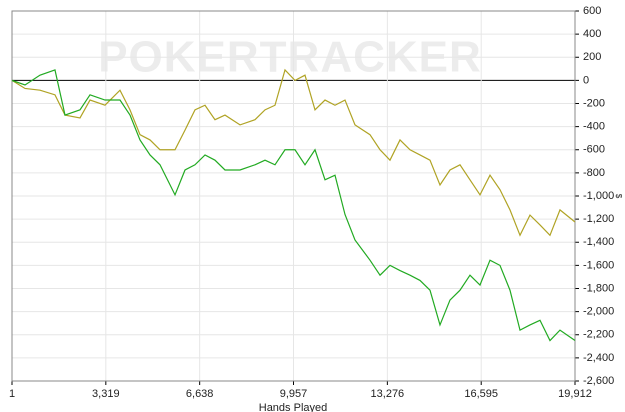 The image size is (625, 412). Describe the element at coordinates (598, 335) in the screenshot. I see `y-tick-label: -2,200` at that location.